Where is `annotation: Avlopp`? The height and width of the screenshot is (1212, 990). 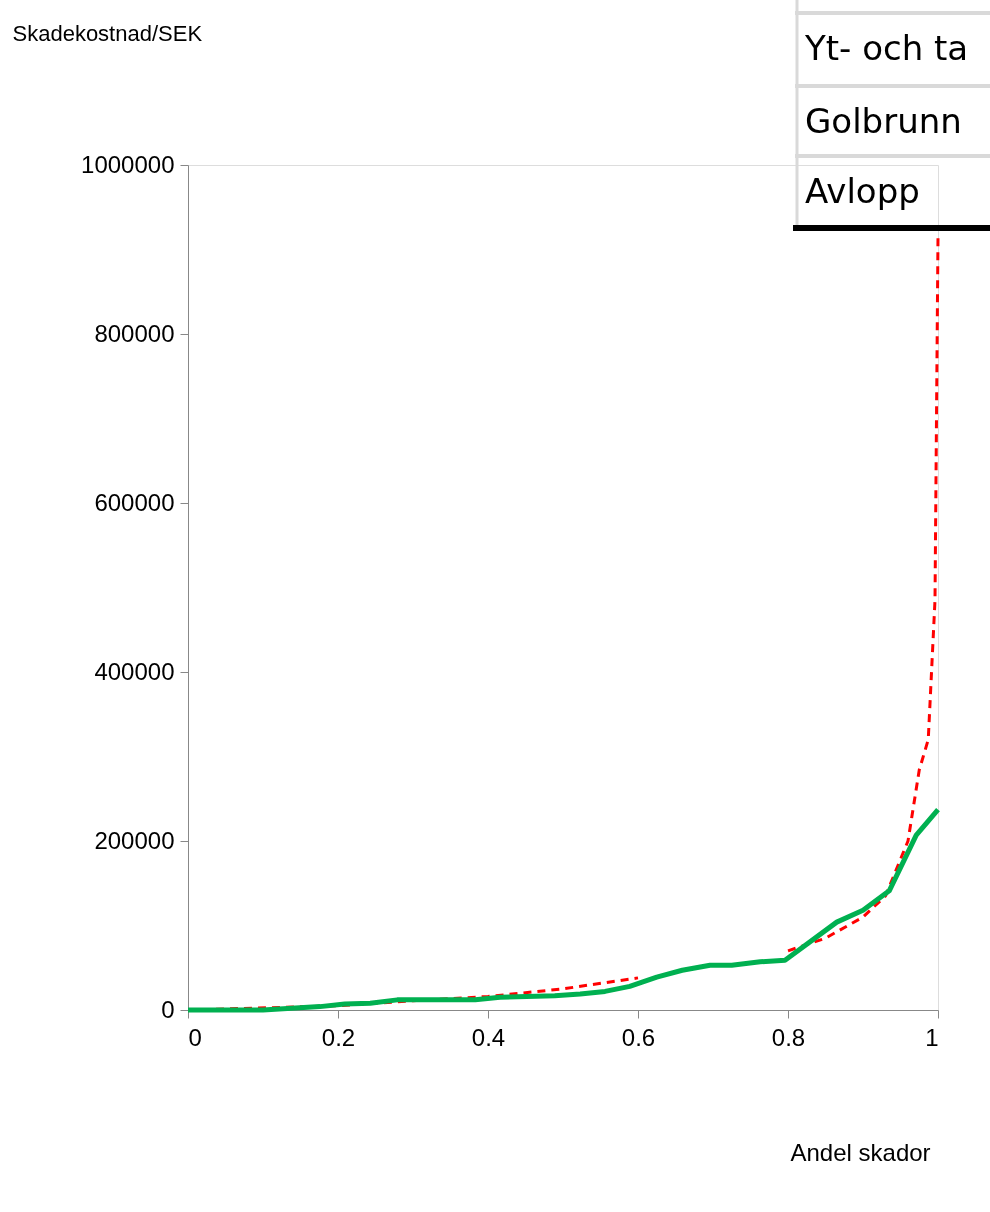
annotation: Avlopp is located at coordinates (862, 191).